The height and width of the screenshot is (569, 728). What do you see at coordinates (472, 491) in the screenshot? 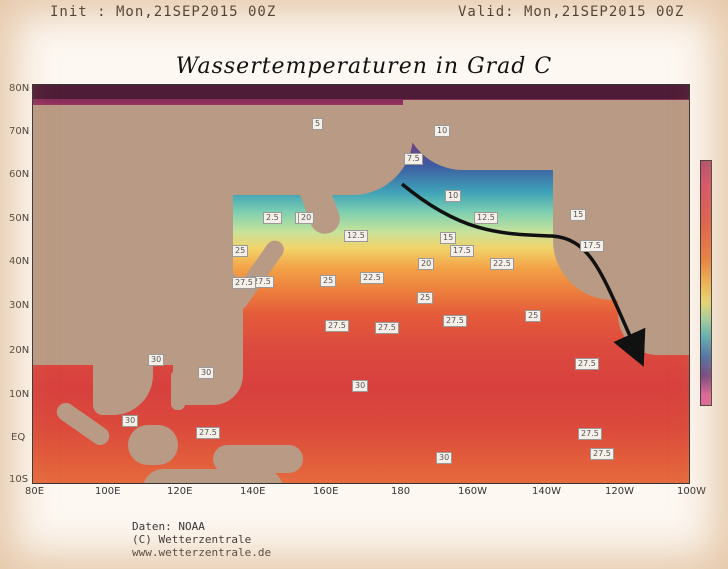
I see `lon-label: 160W` at bounding box center [472, 491].